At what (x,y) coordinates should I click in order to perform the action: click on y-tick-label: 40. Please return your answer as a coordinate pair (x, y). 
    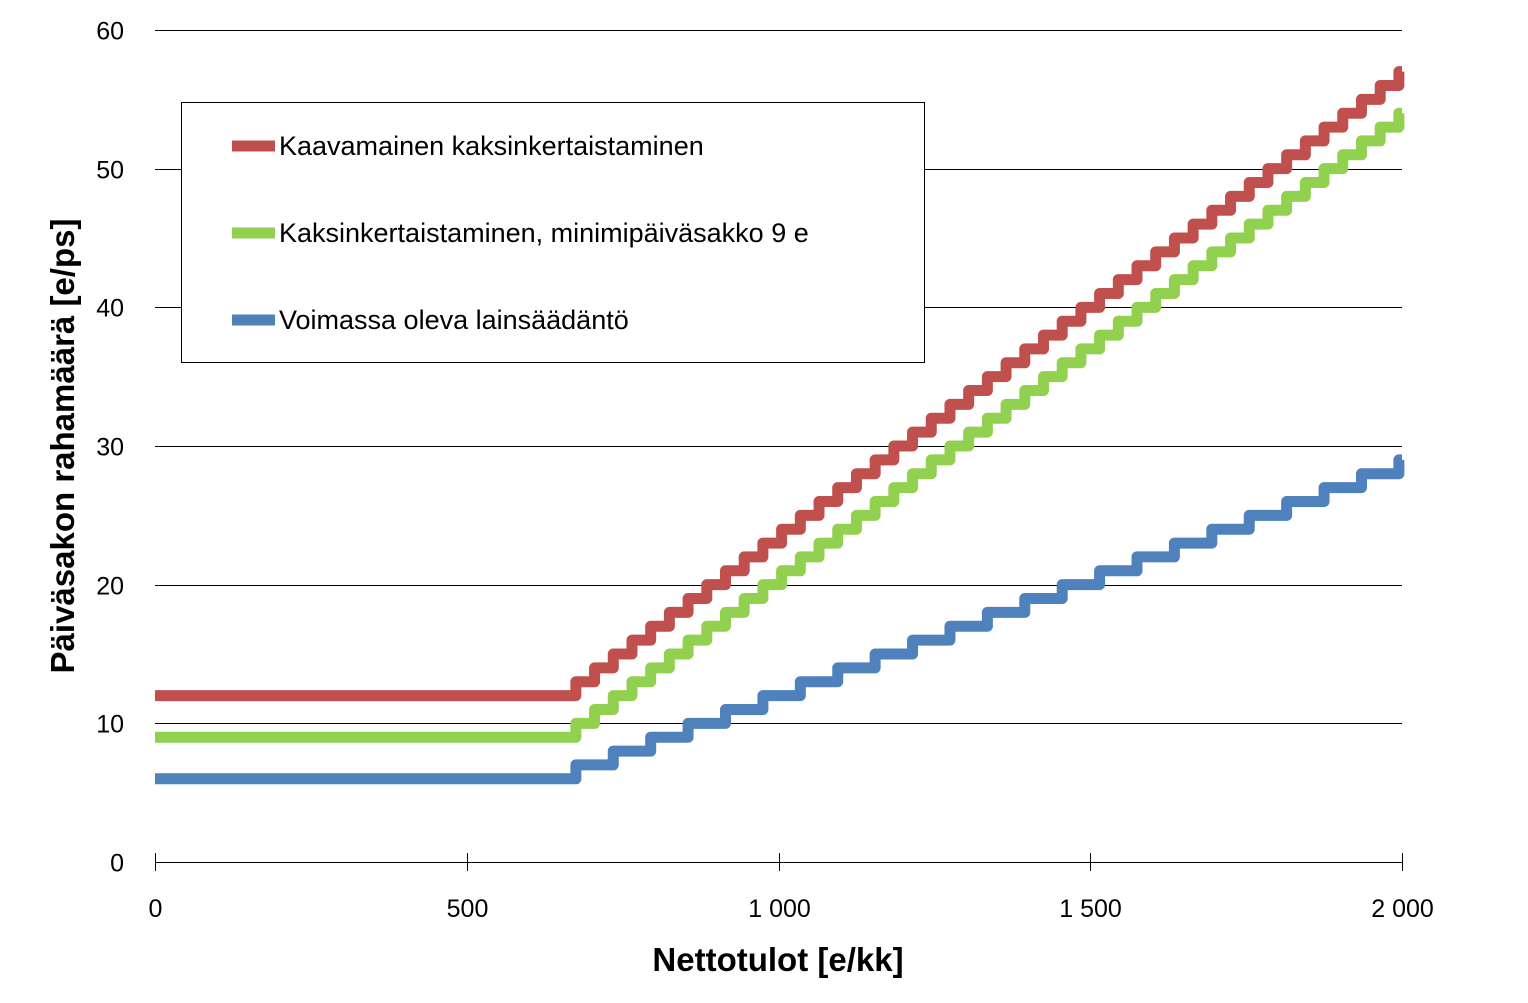
    Looking at the image, I should click on (110, 309).